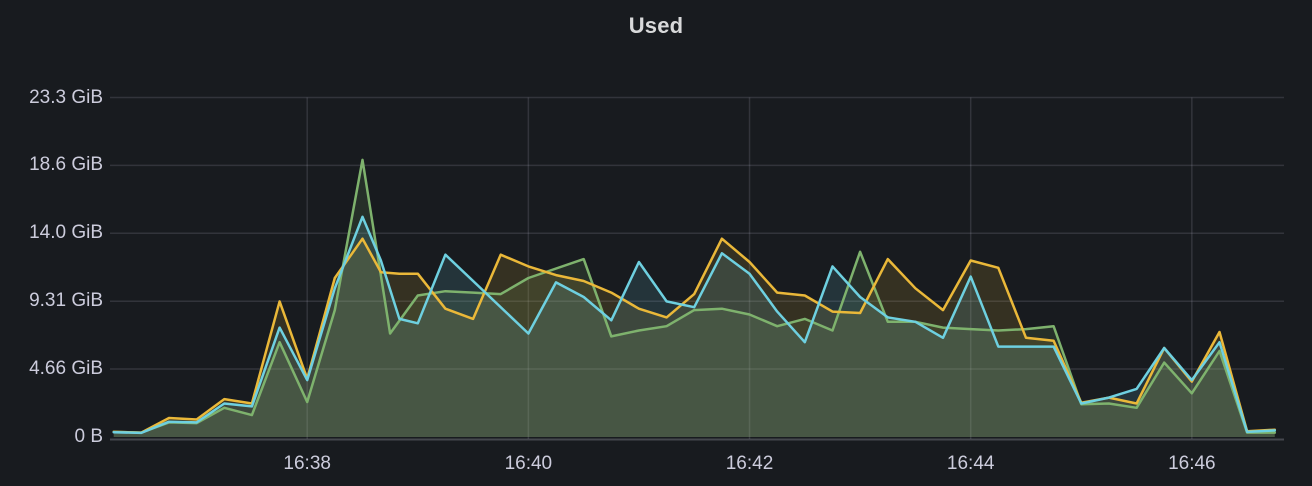  What do you see at coordinates (88, 436) in the screenshot?
I see `y-tick-label: 0 B` at bounding box center [88, 436].